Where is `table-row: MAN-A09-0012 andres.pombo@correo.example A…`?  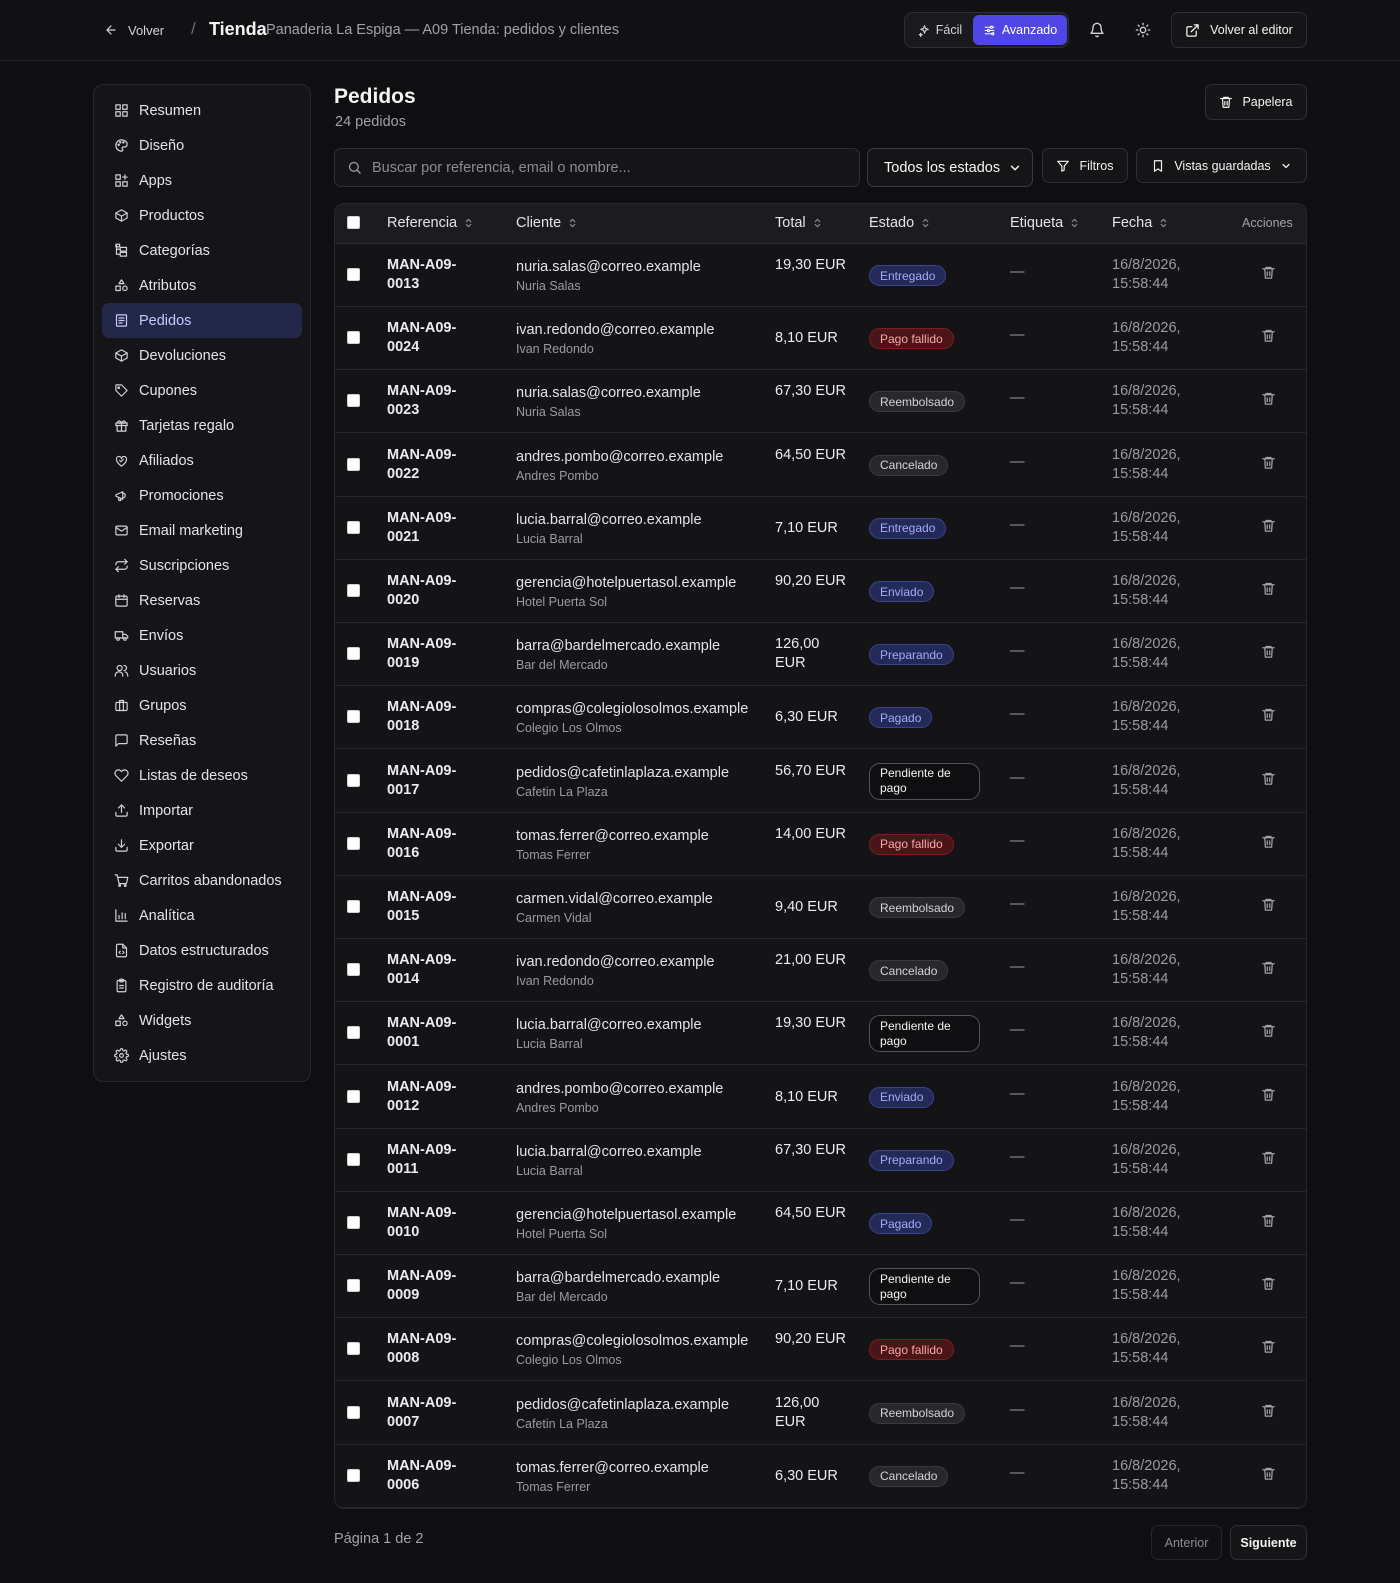 table-row: MAN-A09-0012 andres.pombo@correo.example A… is located at coordinates (820, 1097).